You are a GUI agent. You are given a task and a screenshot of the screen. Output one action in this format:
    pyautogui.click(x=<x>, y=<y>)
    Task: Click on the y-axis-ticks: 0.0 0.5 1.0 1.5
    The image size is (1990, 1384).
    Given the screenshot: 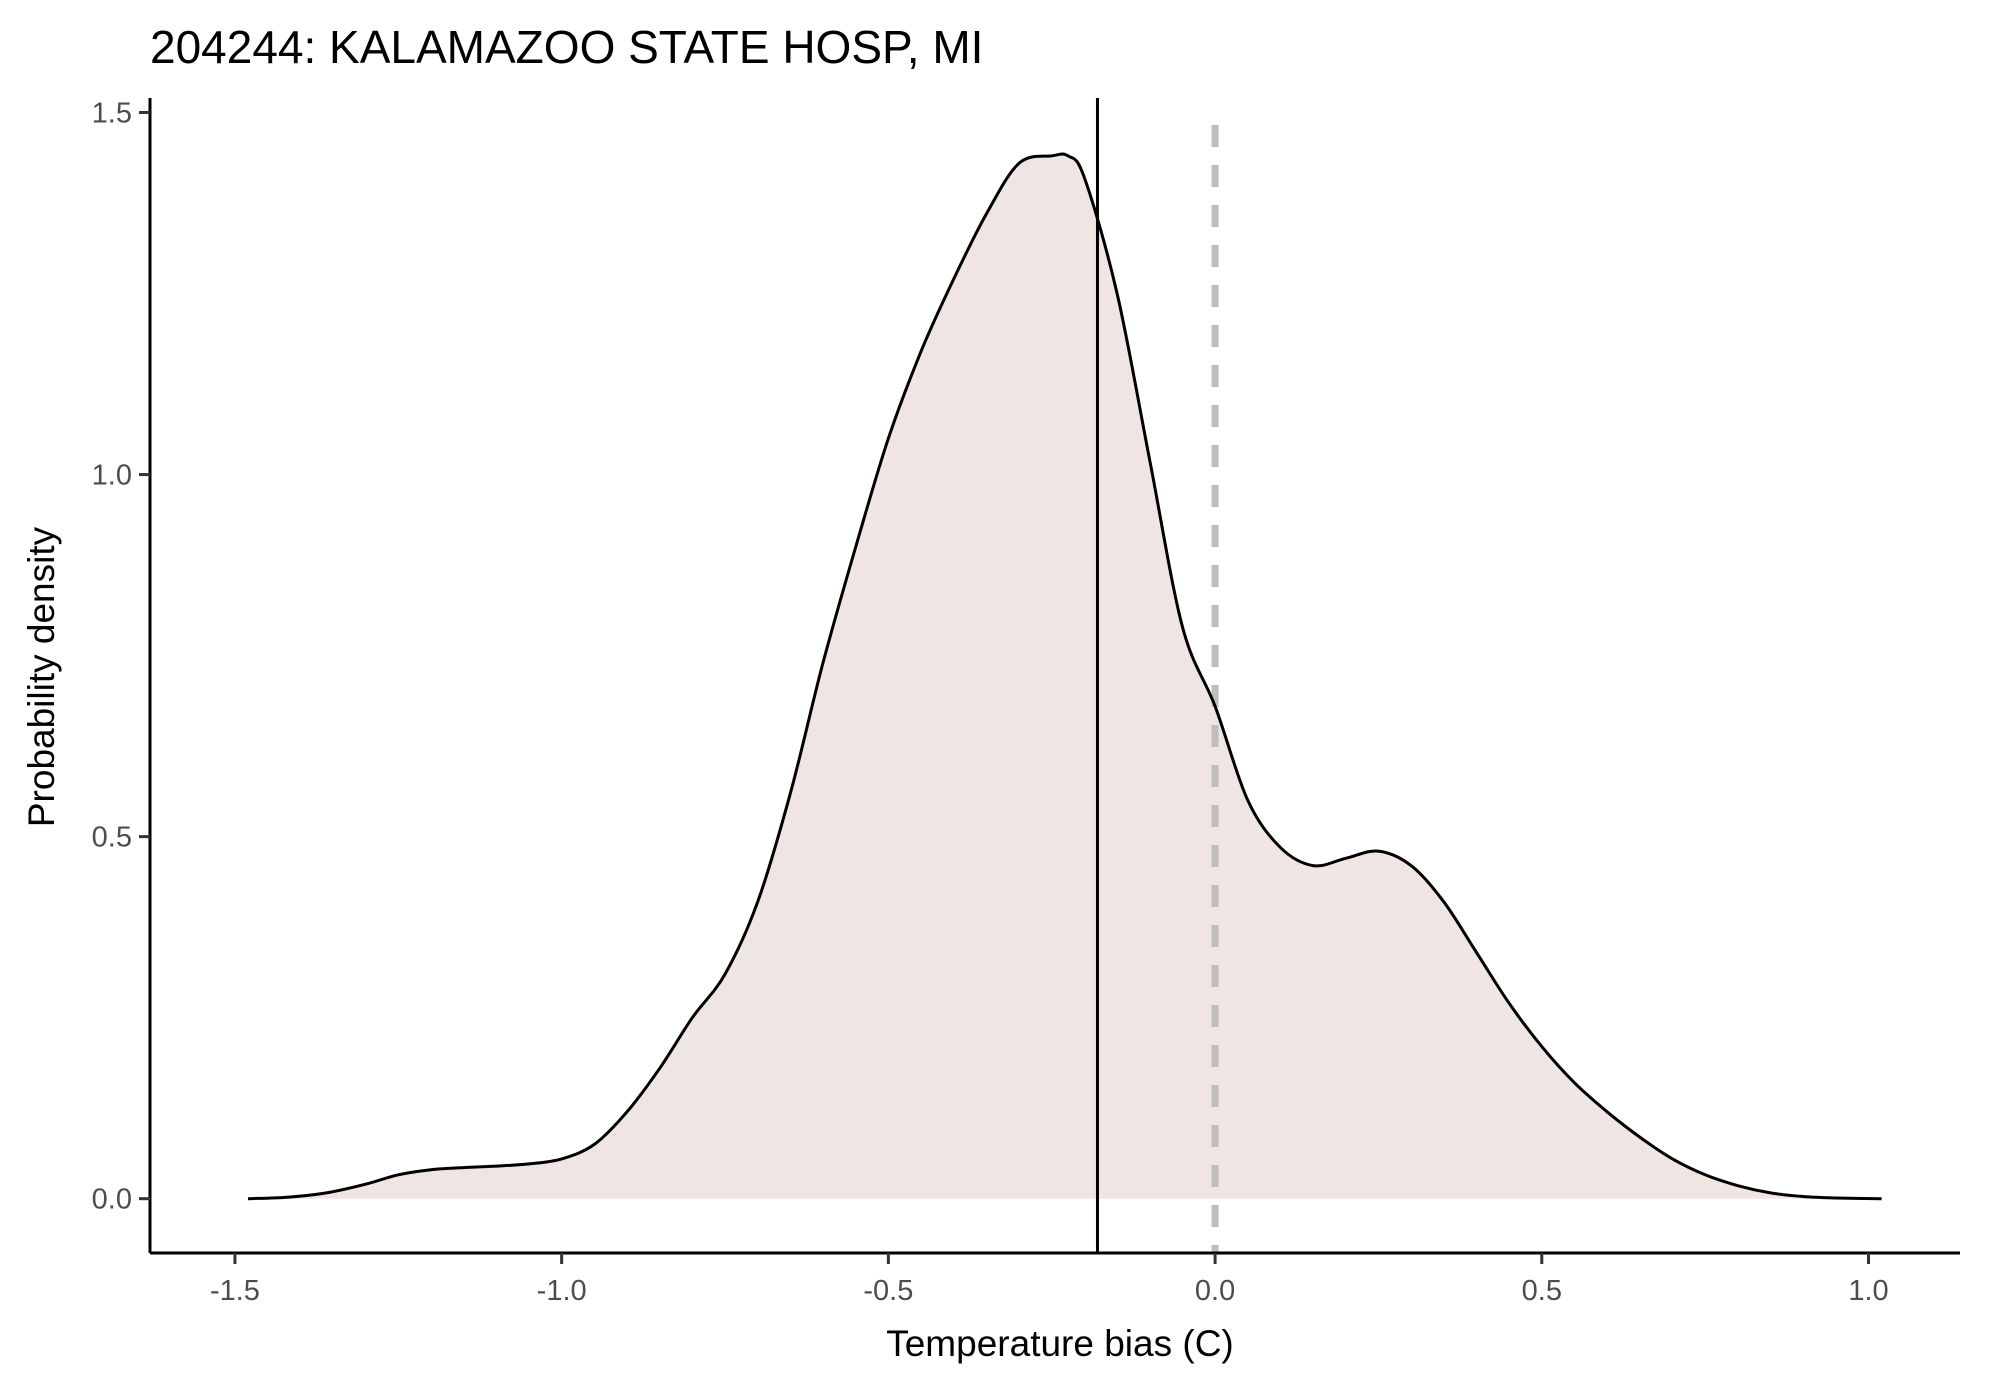 What is the action you would take?
    pyautogui.click(x=121, y=656)
    